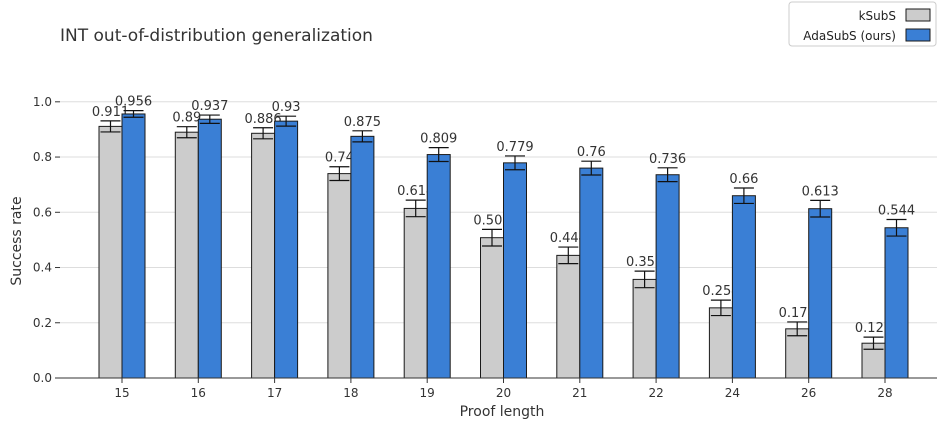  Describe the element at coordinates (732, 393) in the screenshot. I see `x-tick-label: 24` at that location.